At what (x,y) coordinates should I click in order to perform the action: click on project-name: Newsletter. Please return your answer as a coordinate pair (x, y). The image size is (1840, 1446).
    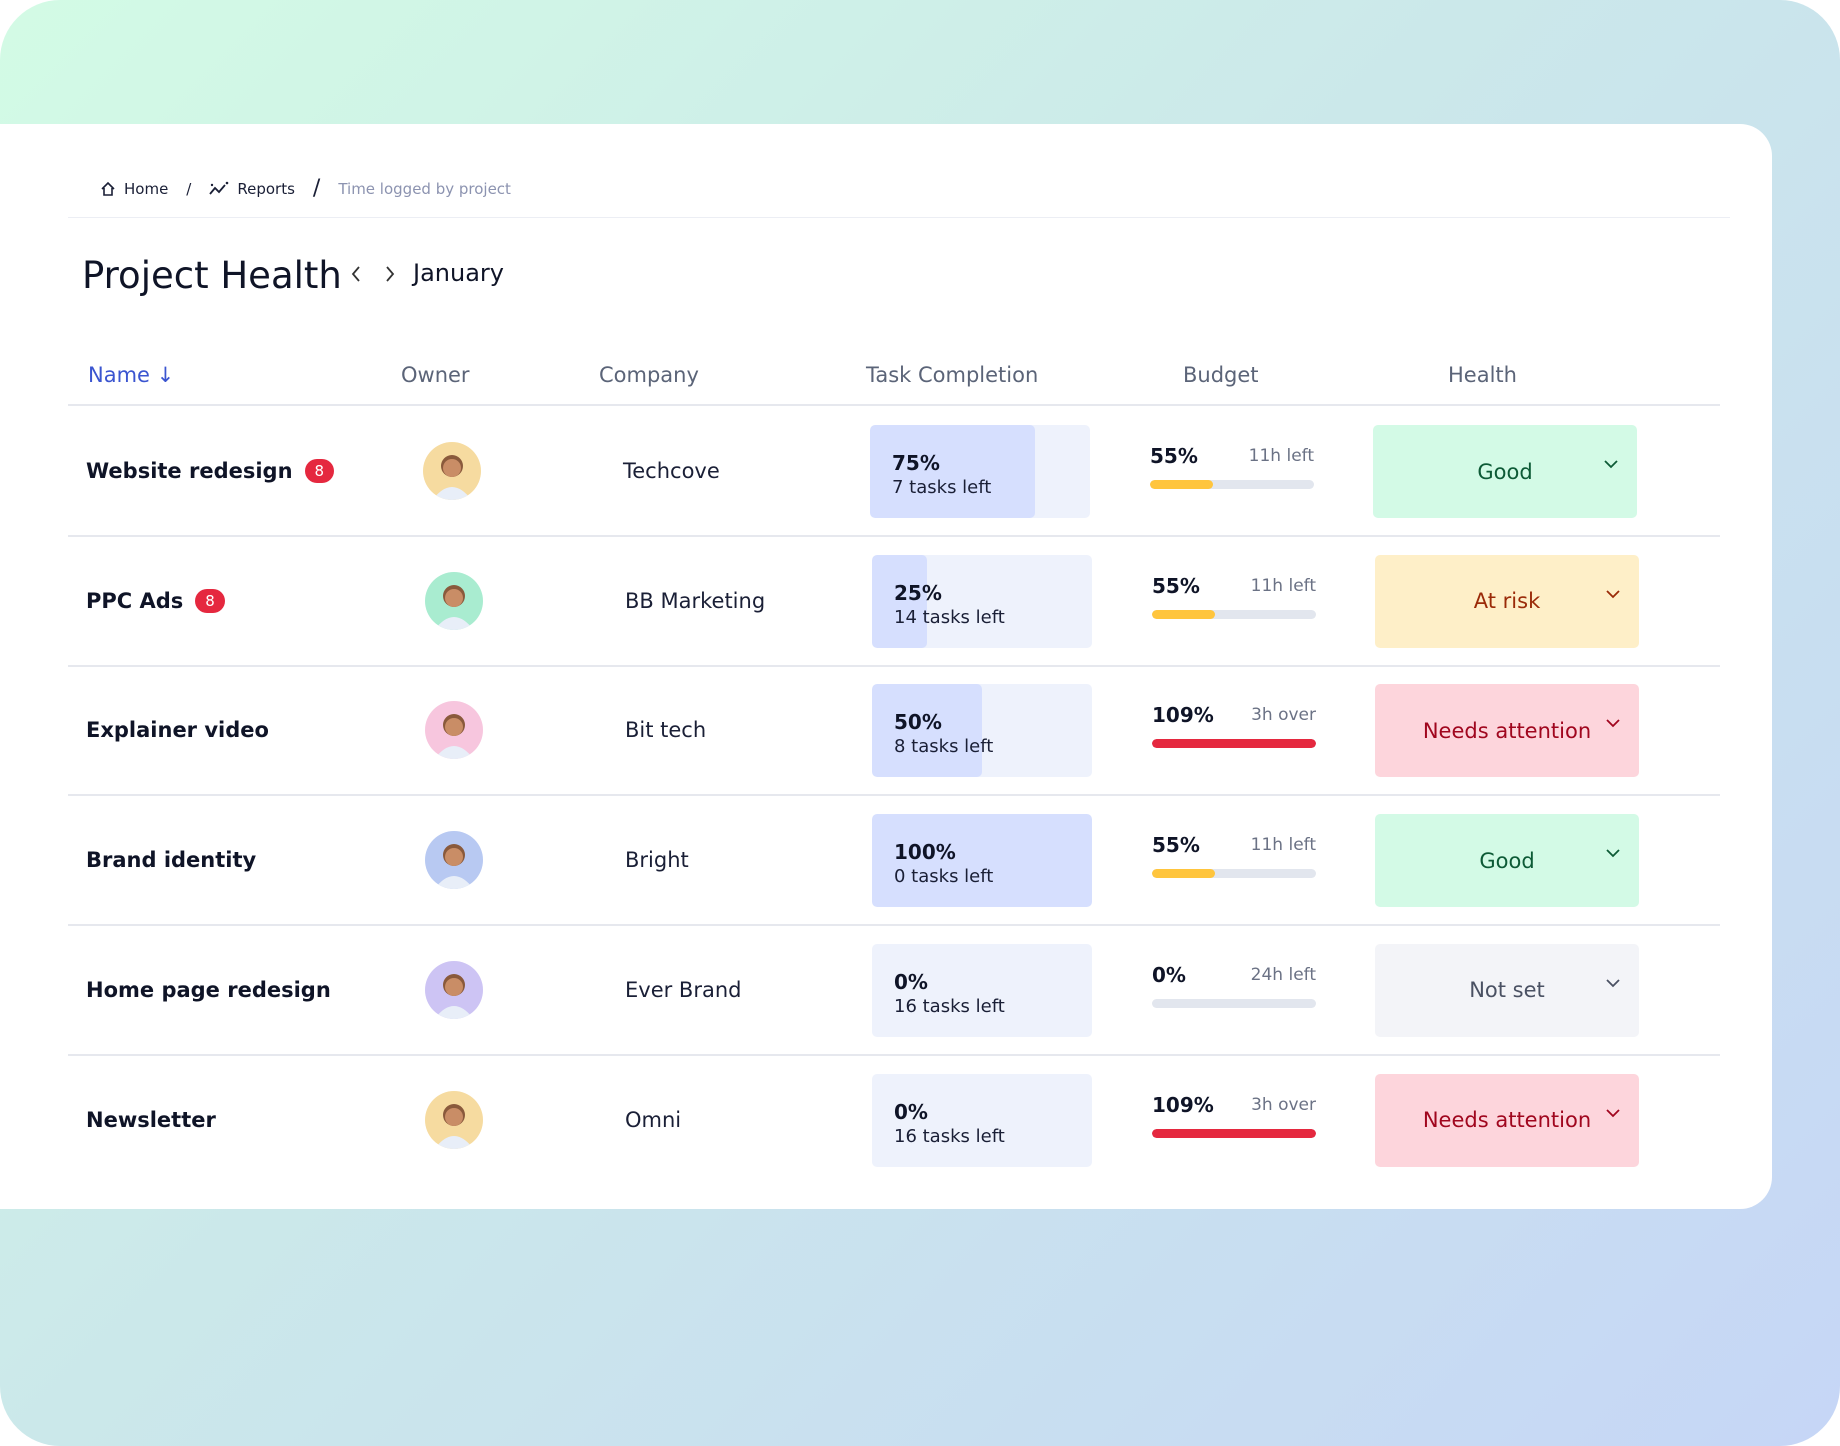
    Looking at the image, I should click on (151, 1120).